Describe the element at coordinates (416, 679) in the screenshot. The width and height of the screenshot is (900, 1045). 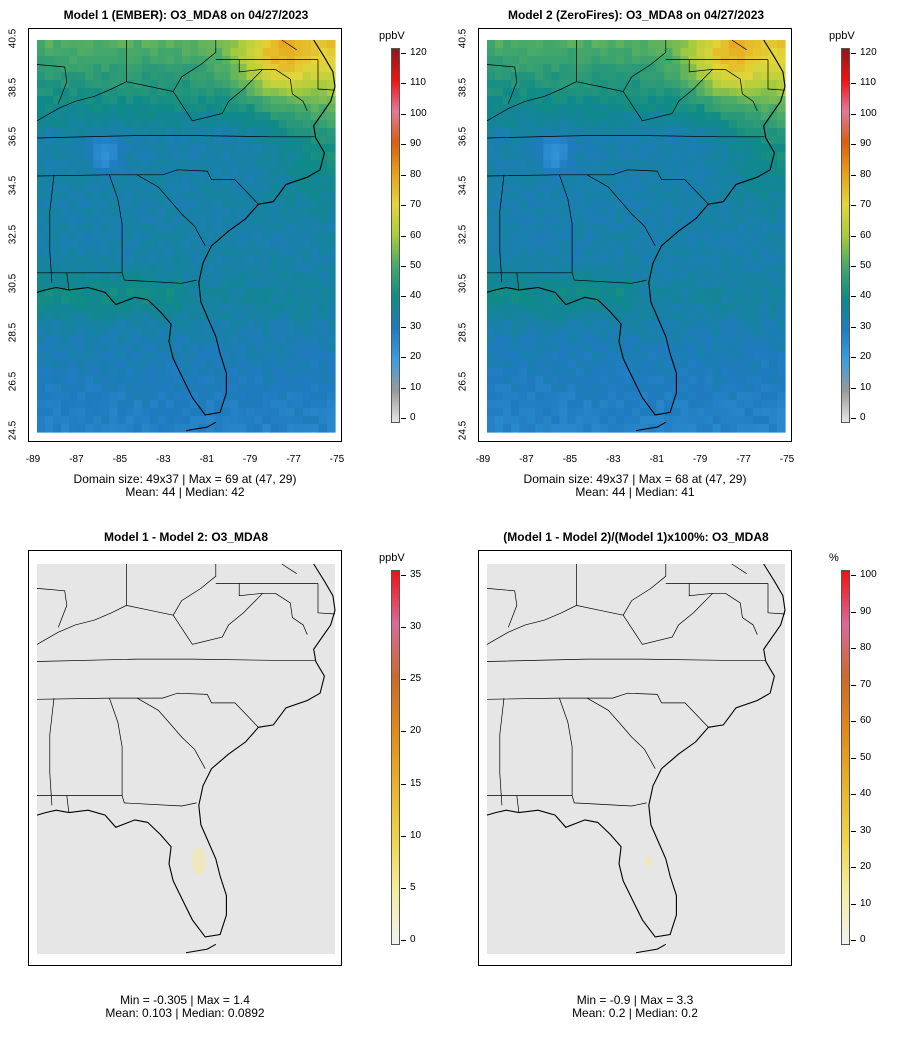
I see `colorbar-label: 25` at that location.